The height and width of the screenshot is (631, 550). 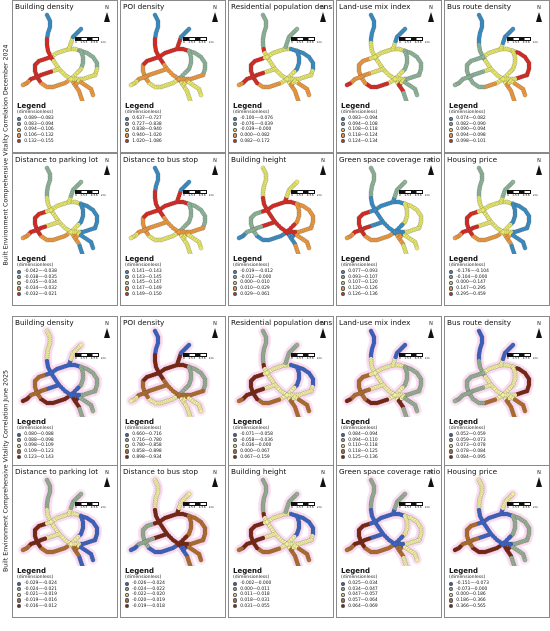 I want to click on legend-item: -0.029—-0.024, so click(x=67, y=584).